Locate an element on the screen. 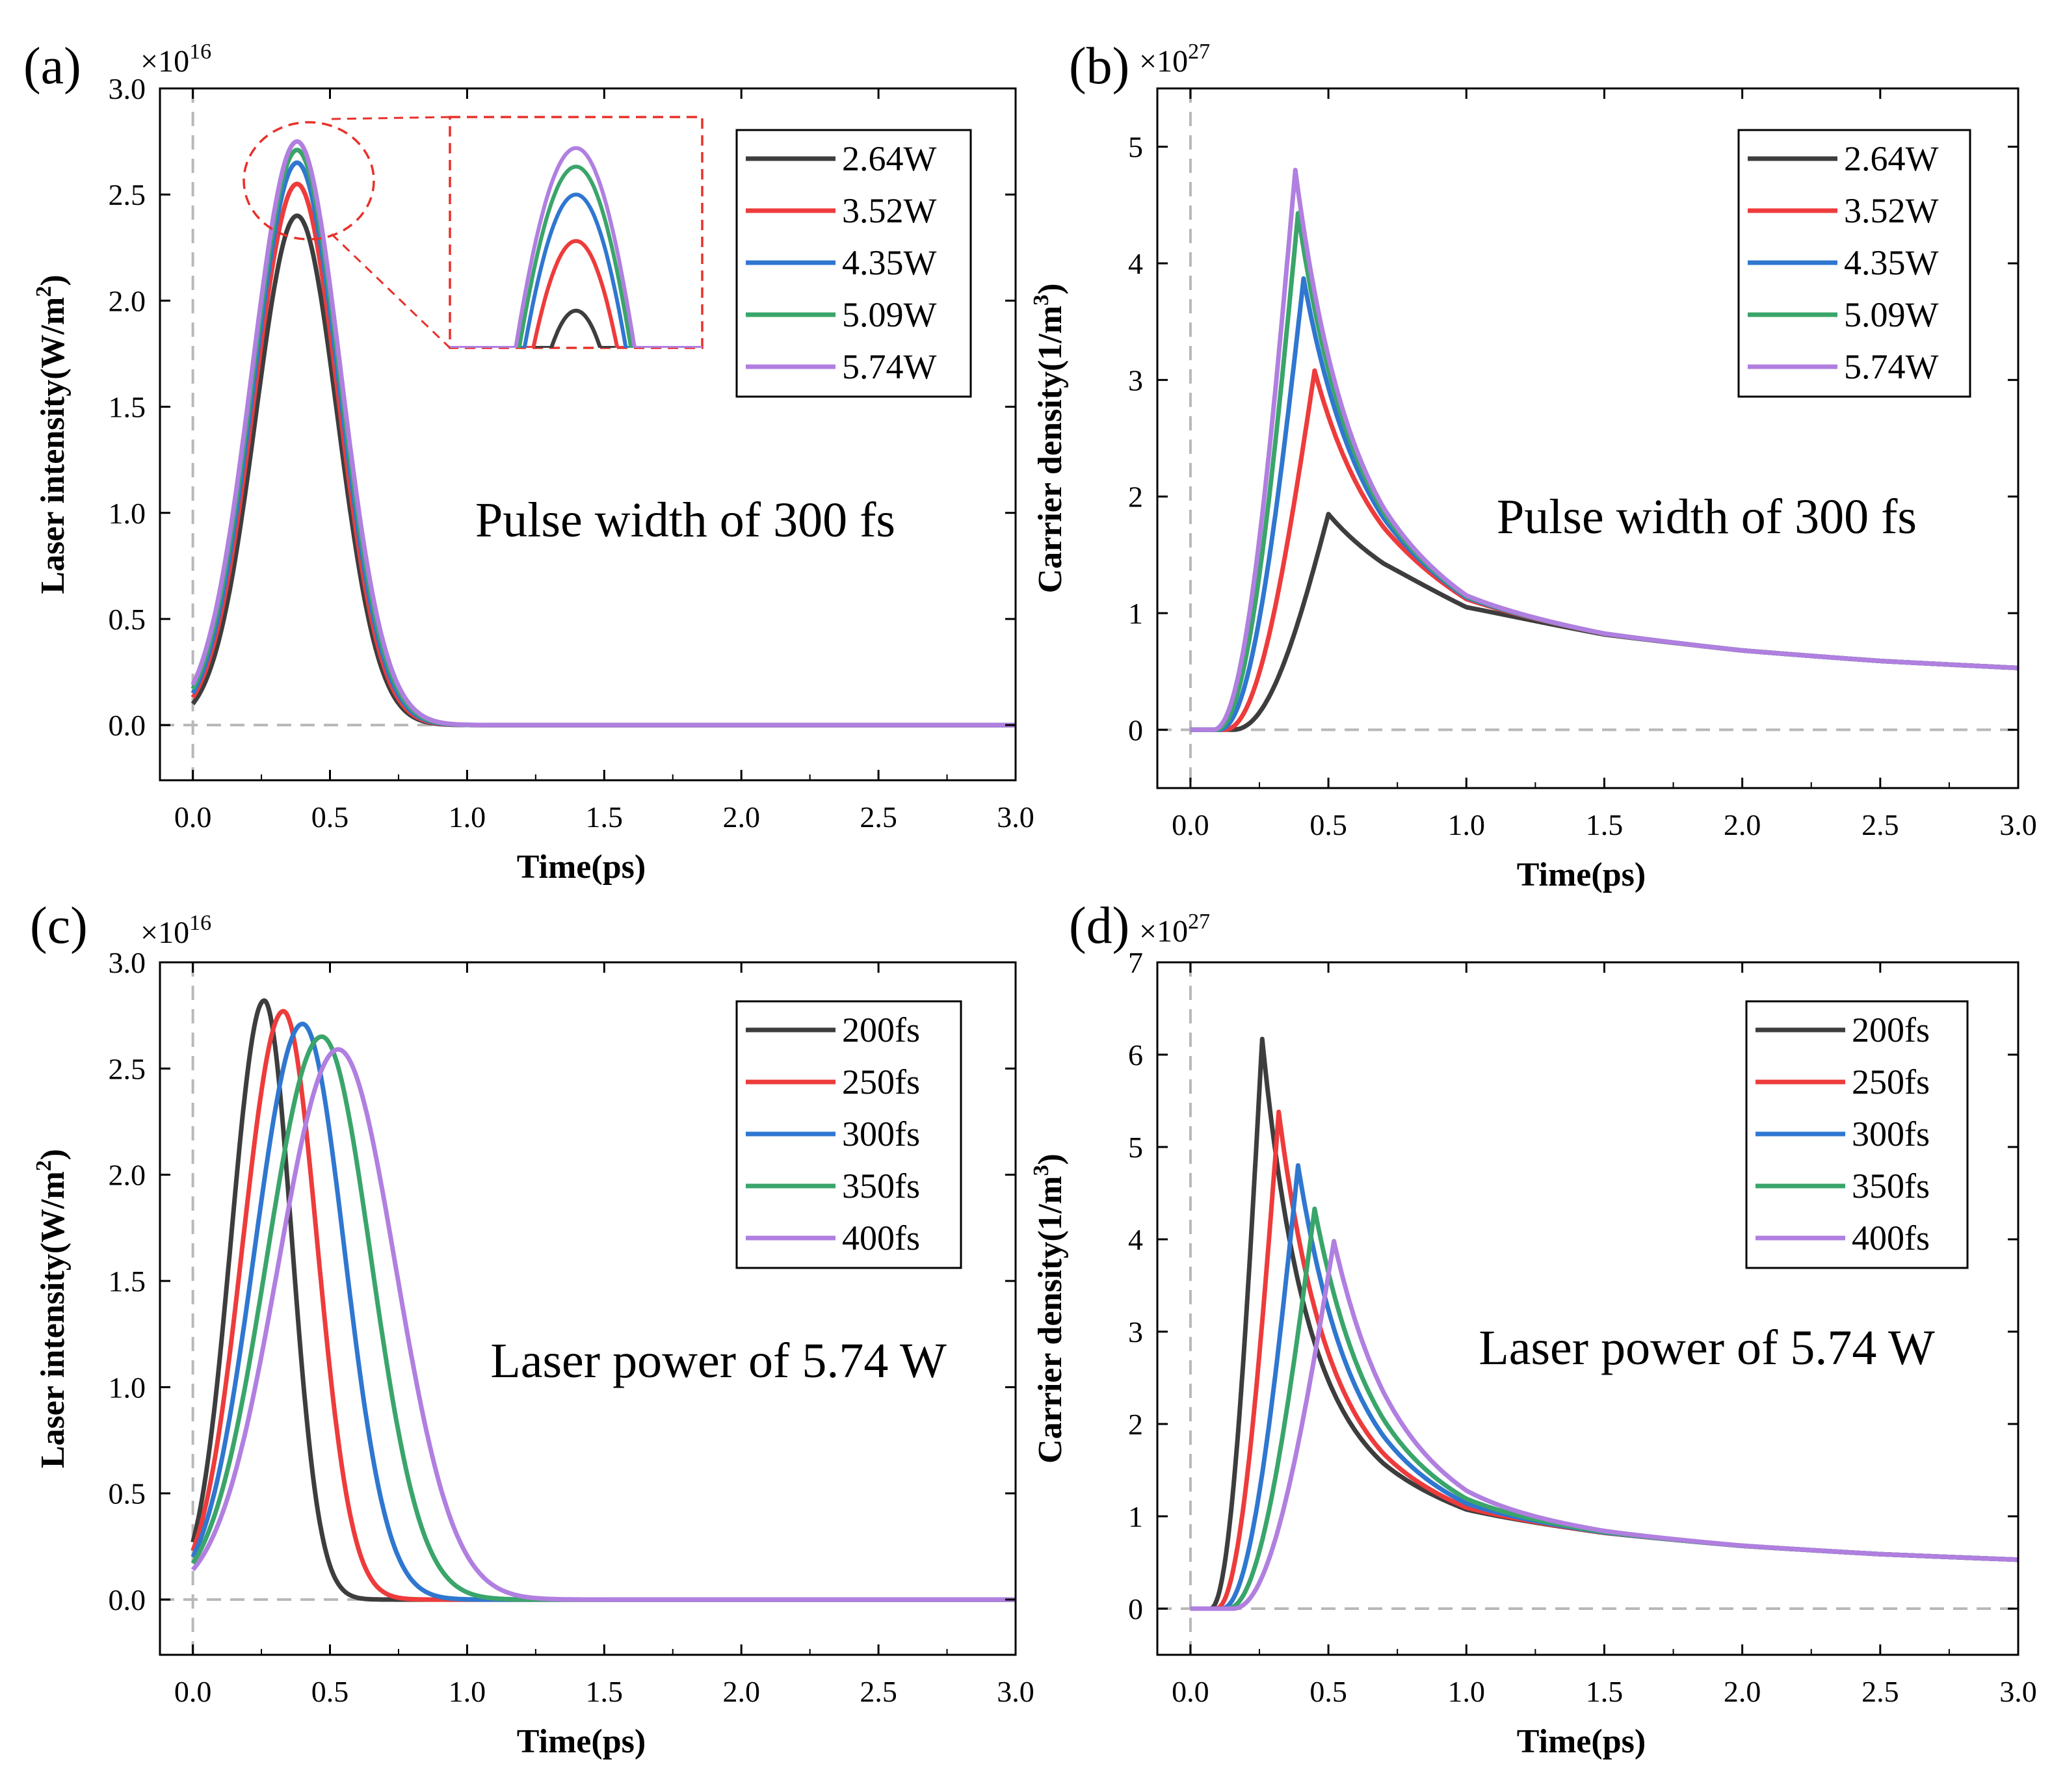 The image size is (2065, 1792). annotation-text: Laser power of 5.74 W is located at coordinates (718, 1361).